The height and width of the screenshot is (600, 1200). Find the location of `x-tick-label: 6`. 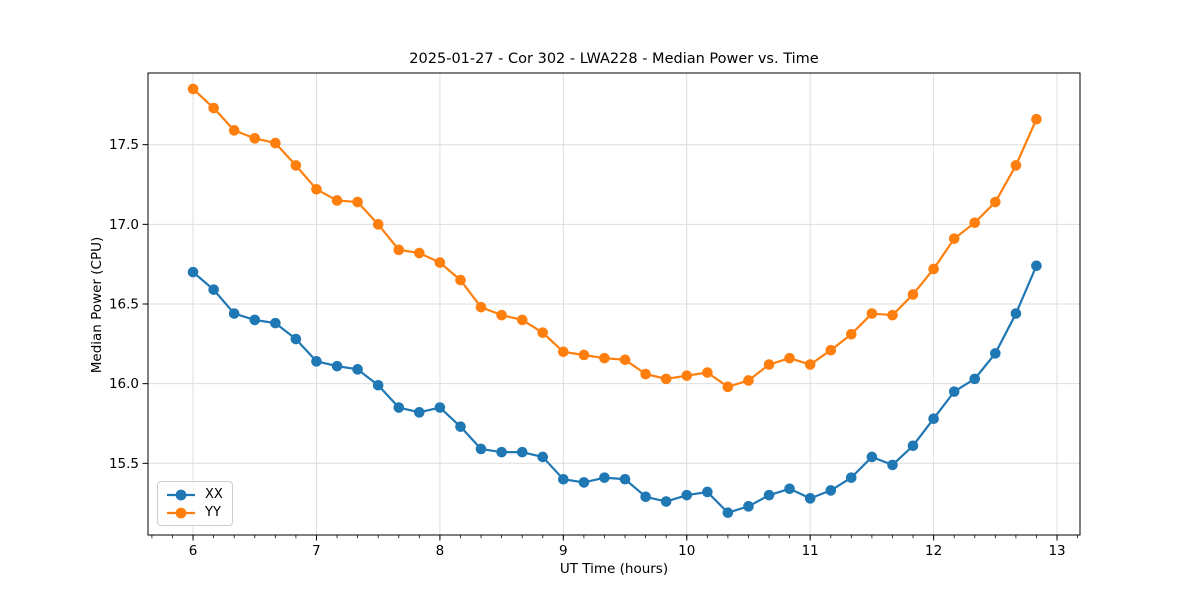

x-tick-label: 6 is located at coordinates (193, 551).